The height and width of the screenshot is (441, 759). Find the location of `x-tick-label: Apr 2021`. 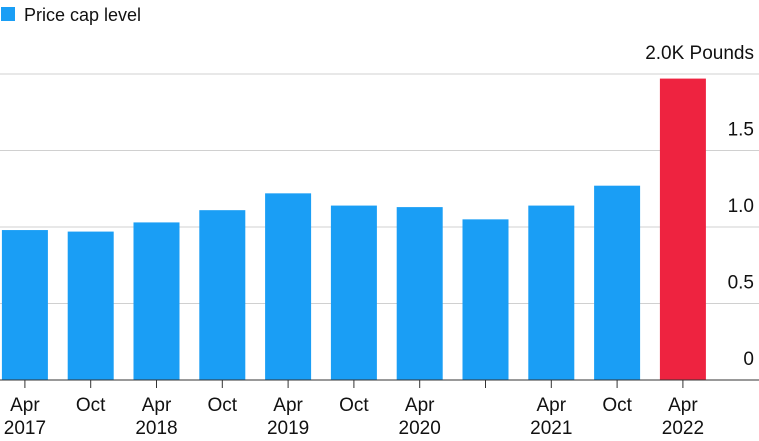

x-tick-label: Apr 2021 is located at coordinates (551, 417).